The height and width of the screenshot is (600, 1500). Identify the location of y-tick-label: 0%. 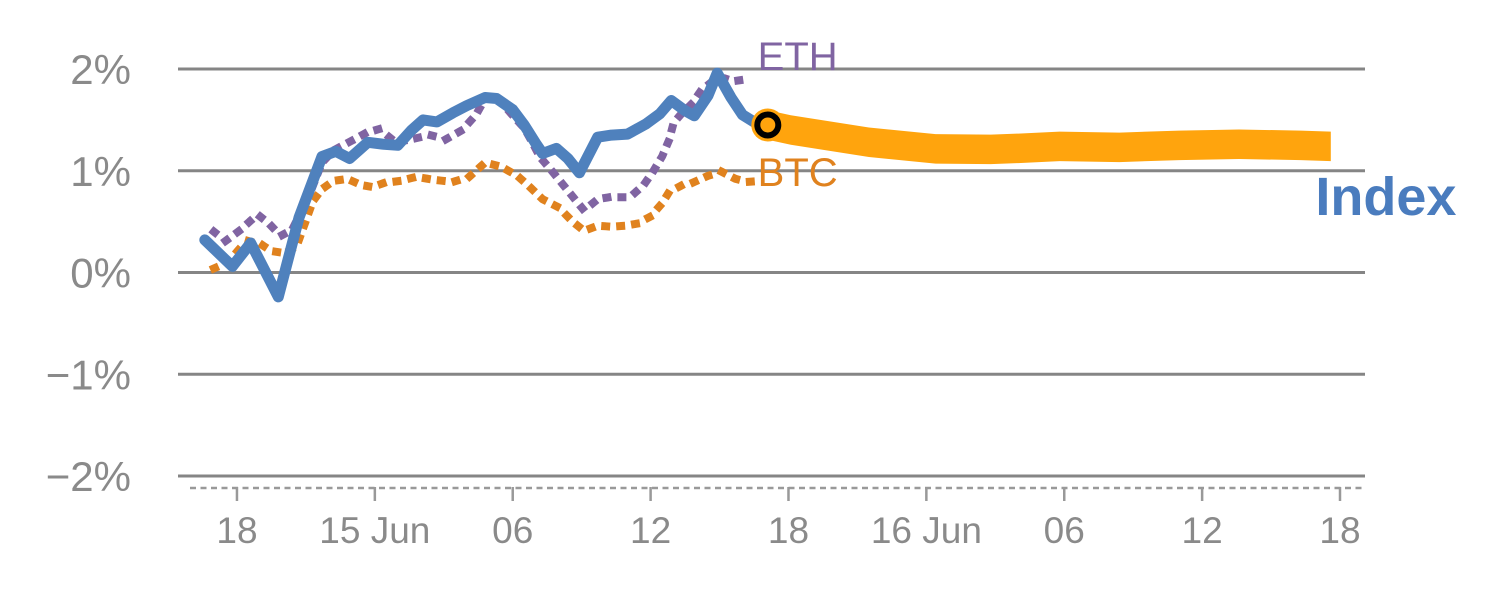
(100, 273).